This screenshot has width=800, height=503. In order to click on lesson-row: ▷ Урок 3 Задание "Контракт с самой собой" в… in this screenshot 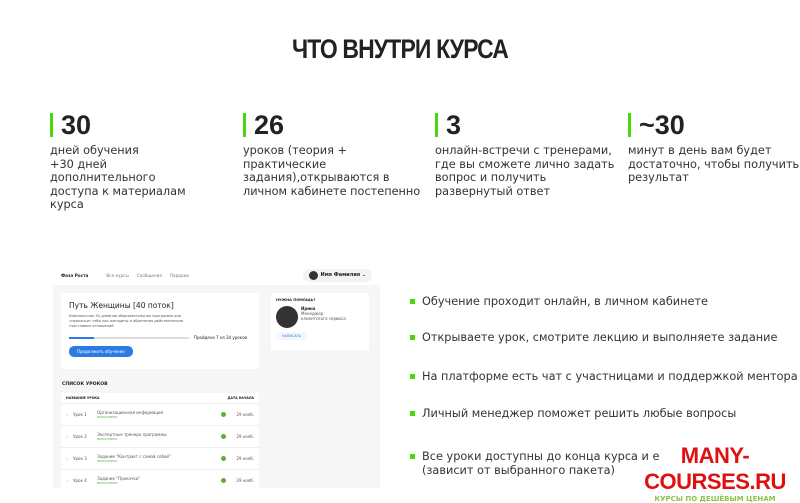, I will do `click(160, 458)`.